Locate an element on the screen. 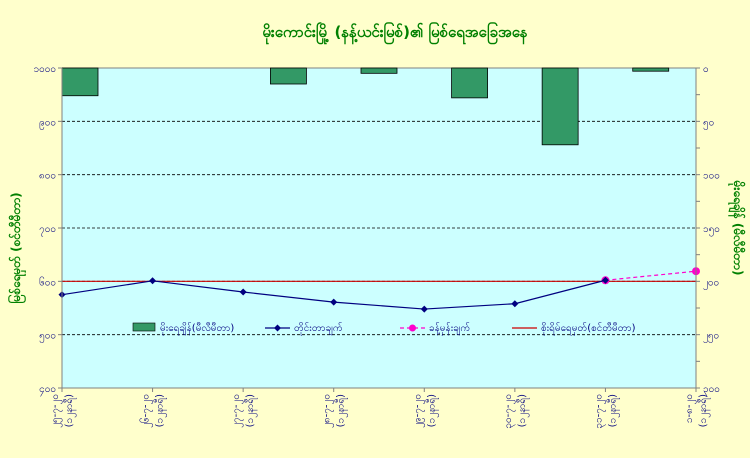 The width and height of the screenshot is (750, 458). y2-tick-label: ၂၀၀ is located at coordinates (711, 283).